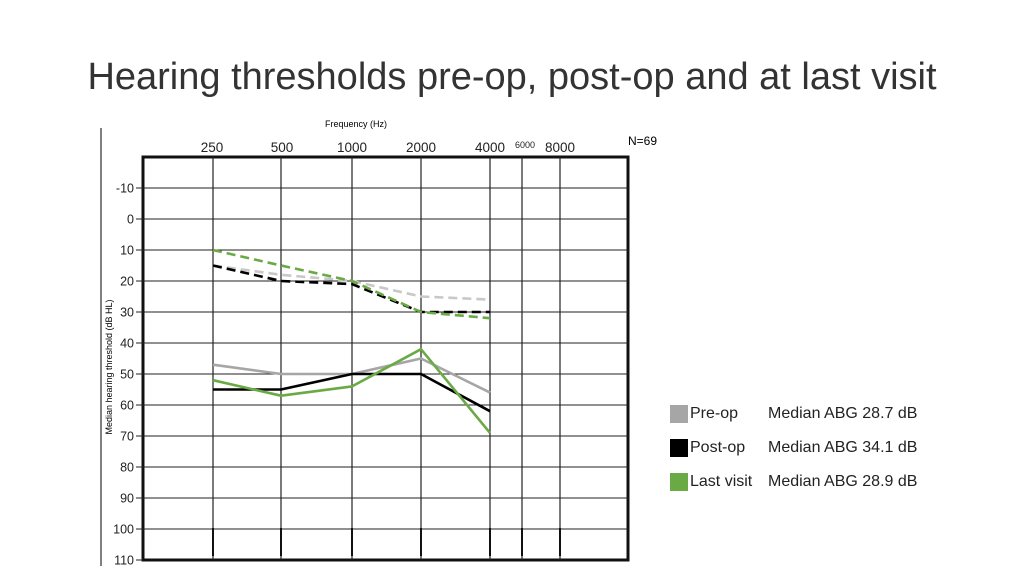  What do you see at coordinates (352, 390) in the screenshot?
I see `series-line-last-visit-air` at bounding box center [352, 390].